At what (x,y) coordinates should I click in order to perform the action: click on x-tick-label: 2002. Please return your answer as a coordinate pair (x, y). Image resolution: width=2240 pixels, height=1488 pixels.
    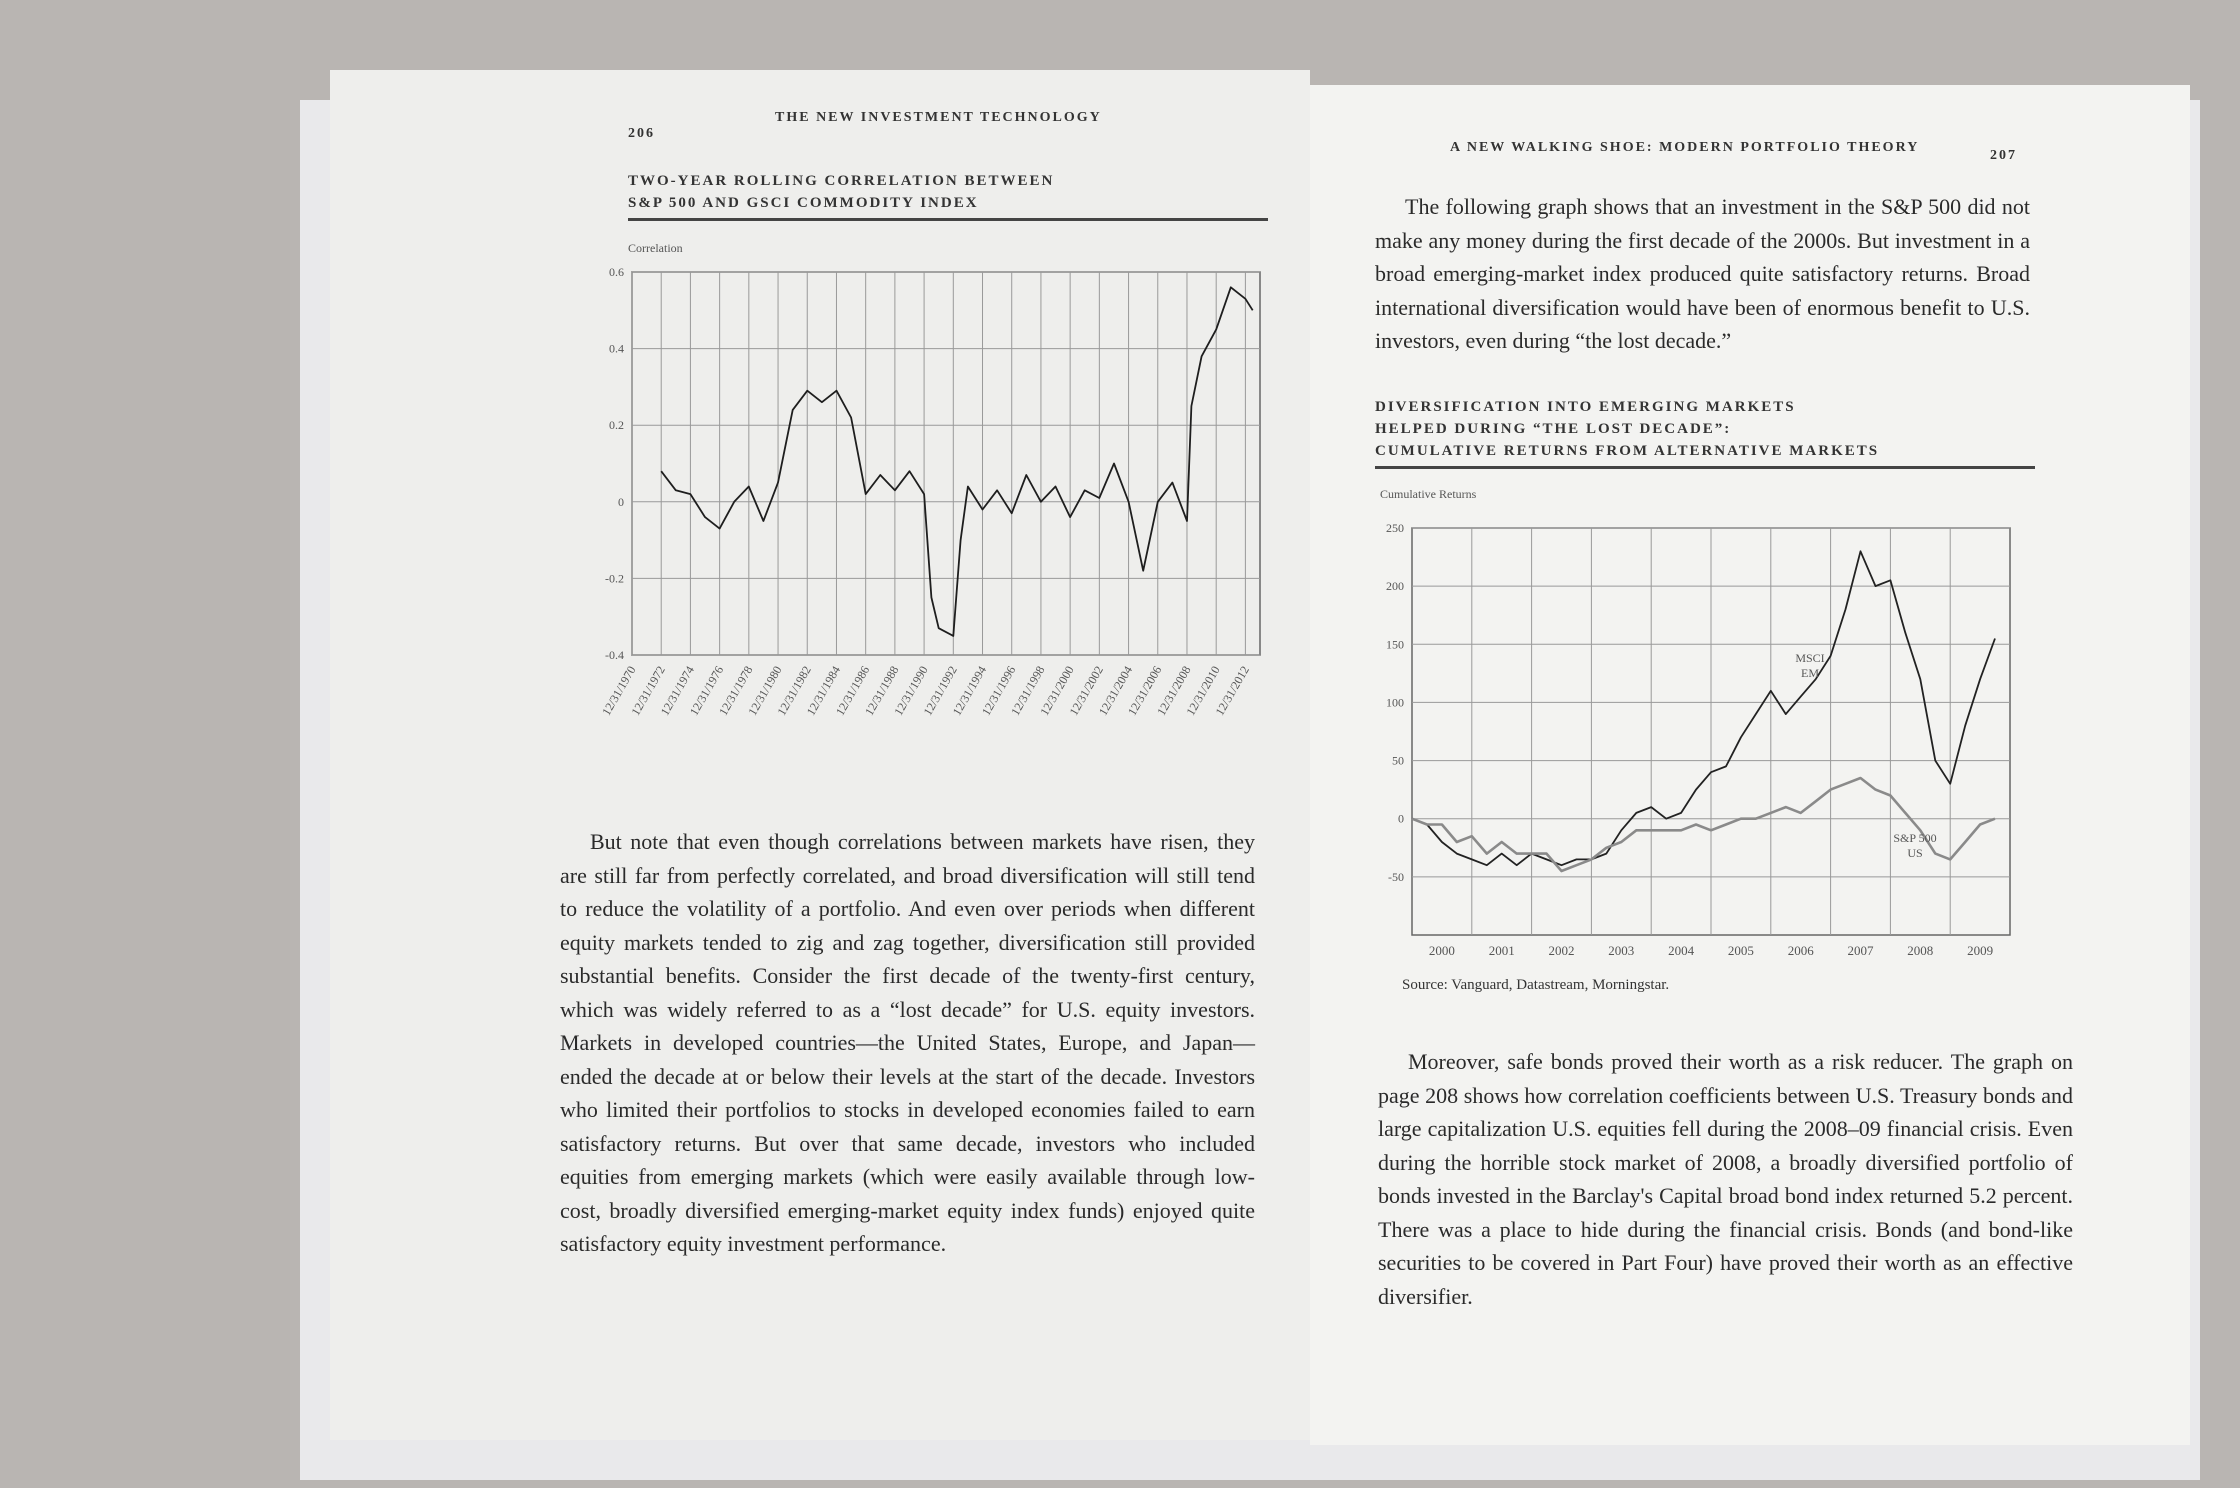
    Looking at the image, I should click on (1562, 950).